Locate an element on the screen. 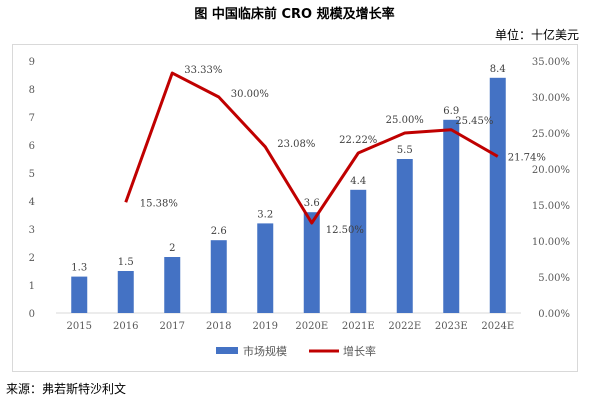 Image resolution: width=589 pixels, height=402 pixels. bar-value-label: 4.4 is located at coordinates (358, 181).